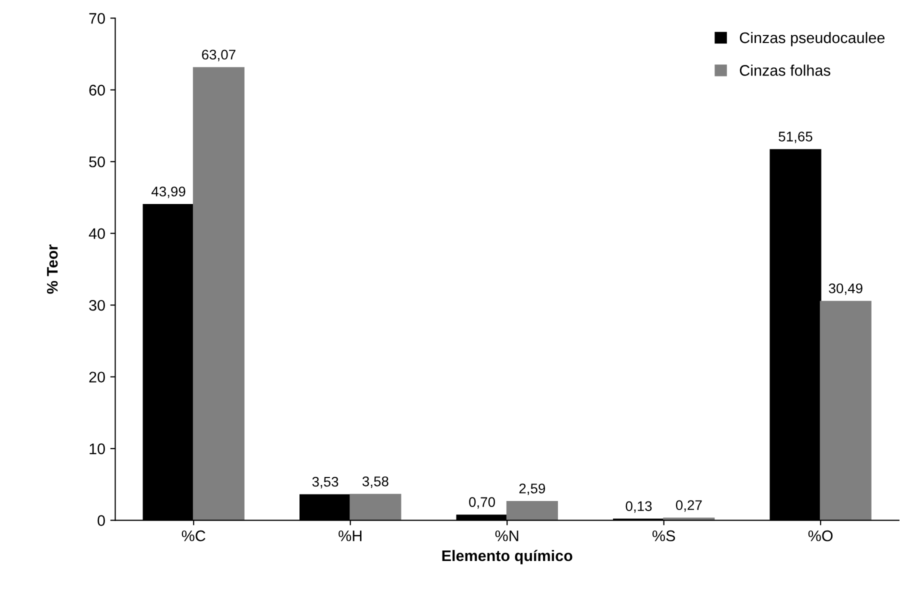 The height and width of the screenshot is (605, 922). I want to click on x-tick-label: %N, so click(506, 536).